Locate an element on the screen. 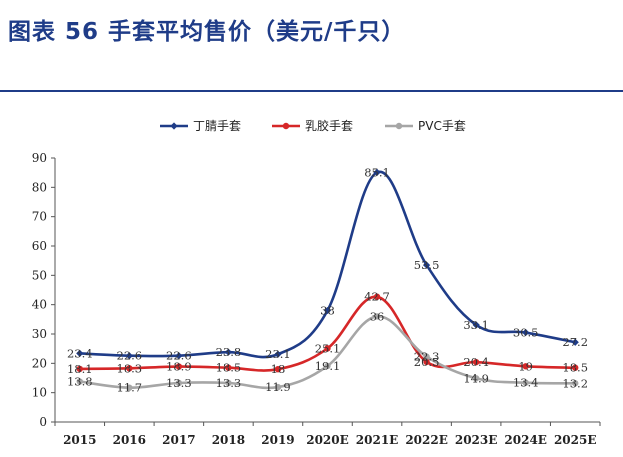  legend-label: 乳胶手套 is located at coordinates (329, 125).